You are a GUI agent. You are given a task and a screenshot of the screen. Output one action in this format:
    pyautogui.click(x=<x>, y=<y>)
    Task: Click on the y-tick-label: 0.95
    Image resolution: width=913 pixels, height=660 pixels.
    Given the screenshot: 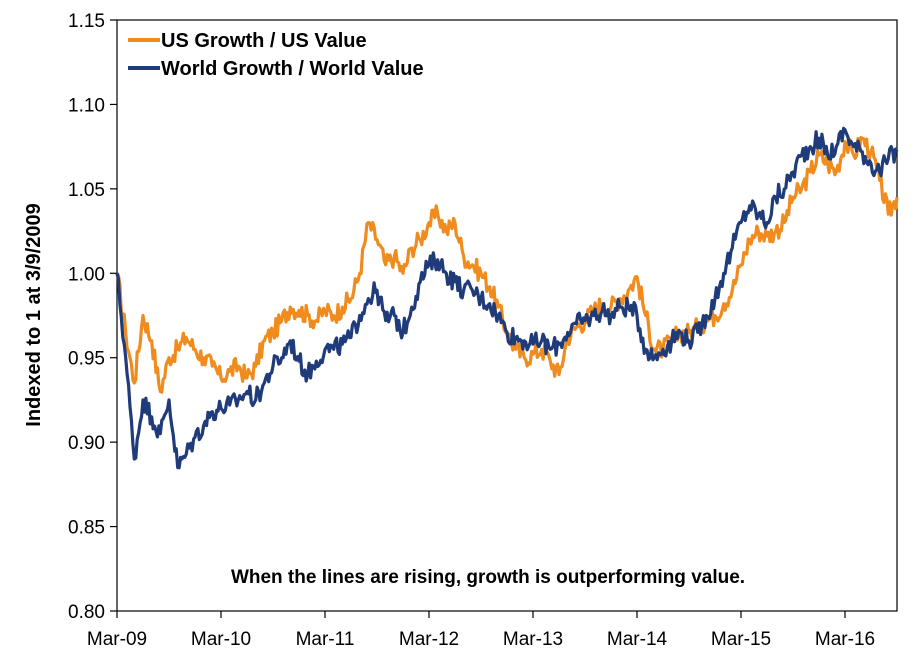 What is the action you would take?
    pyautogui.click(x=86, y=359)
    